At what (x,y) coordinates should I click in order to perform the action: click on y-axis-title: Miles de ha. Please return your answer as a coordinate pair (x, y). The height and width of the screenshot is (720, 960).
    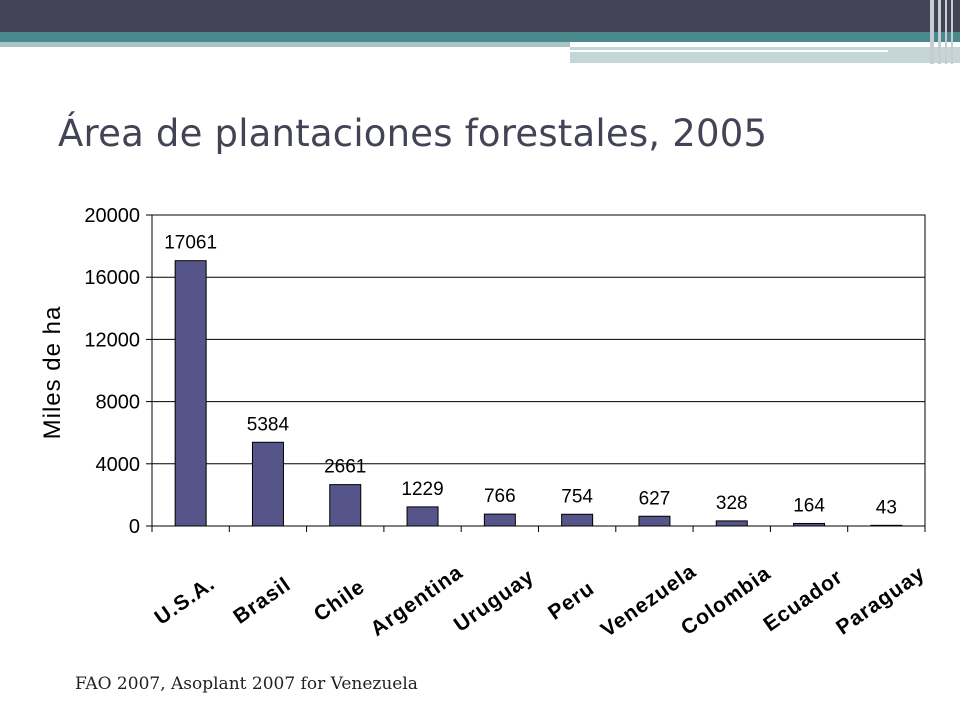
    Looking at the image, I should click on (52, 373).